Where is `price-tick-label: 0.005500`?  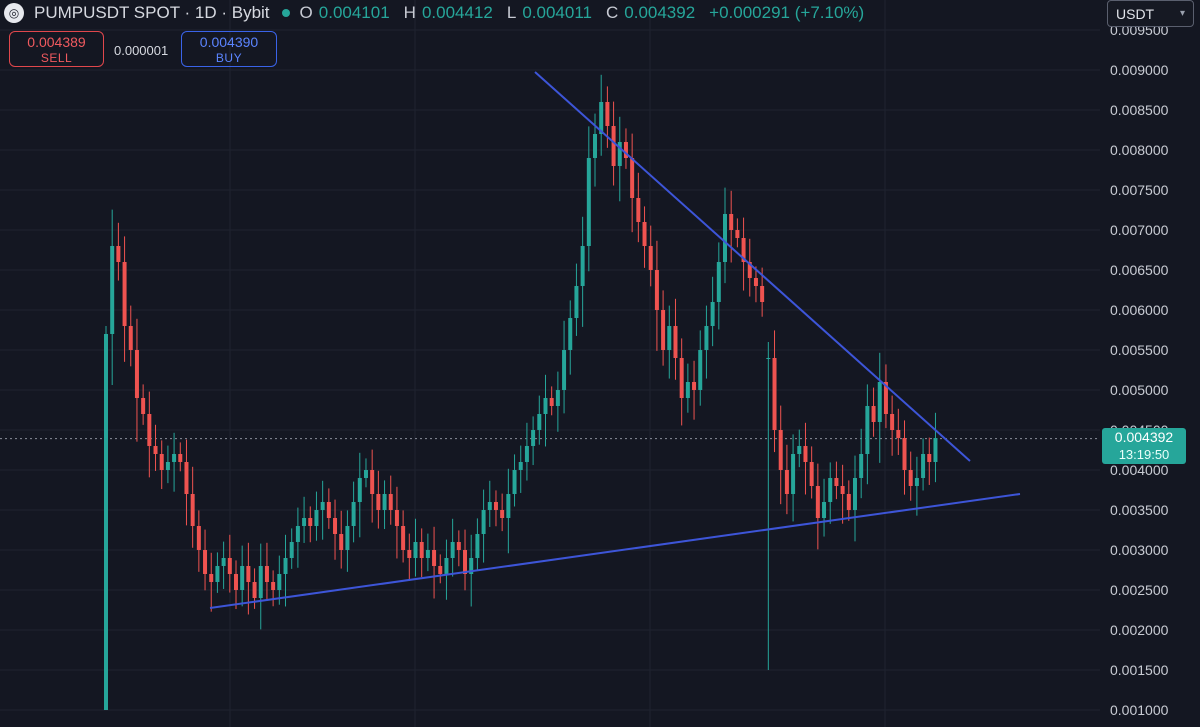
price-tick-label: 0.005500 is located at coordinates (1139, 350).